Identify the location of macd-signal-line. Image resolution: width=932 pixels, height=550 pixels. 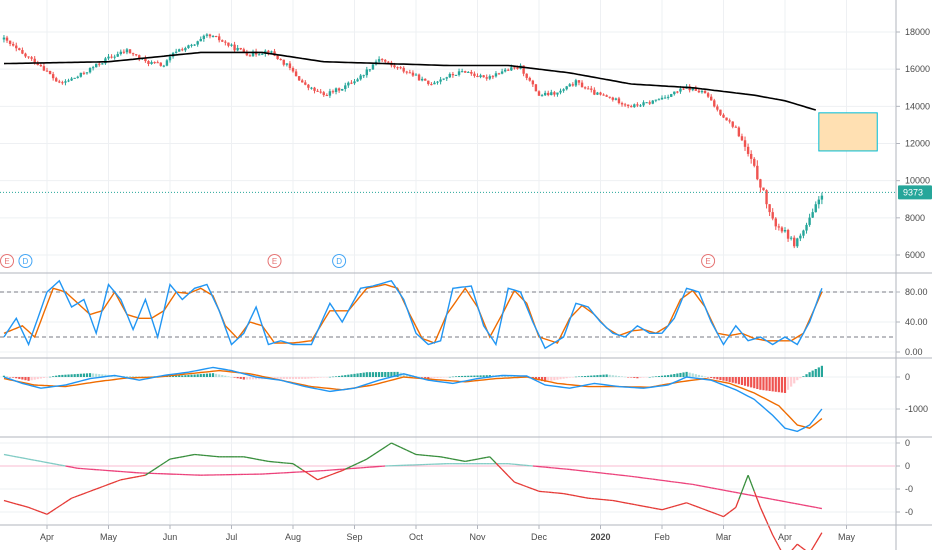
(413, 399).